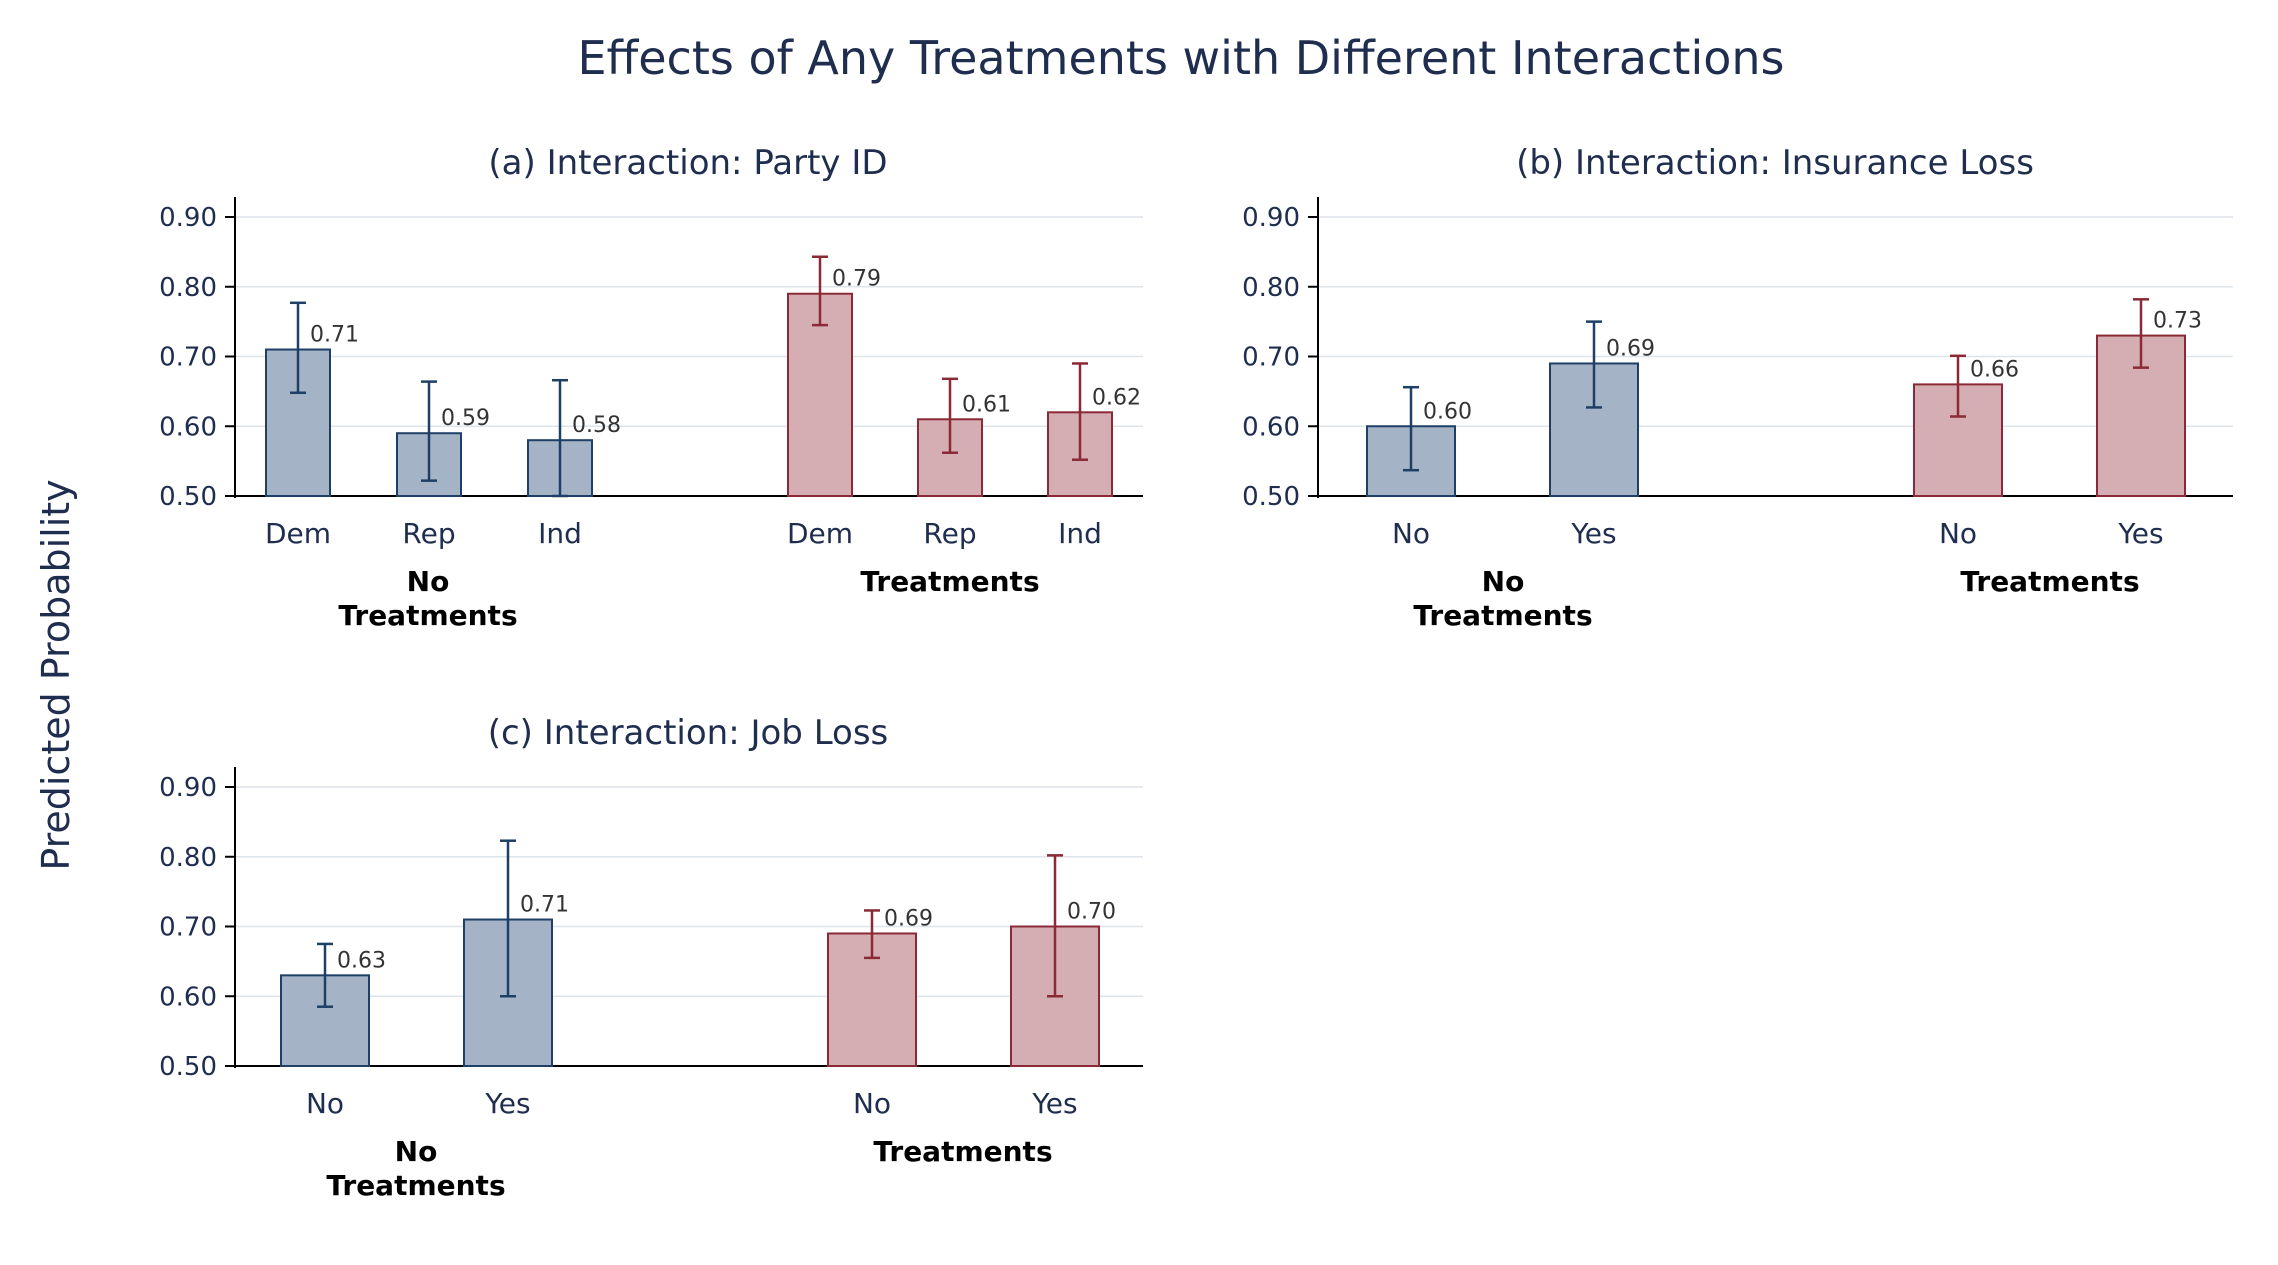 Image resolution: width=2278 pixels, height=1265 pixels. Describe the element at coordinates (687, 163) in the screenshot. I see `panel-title: (a) Interaction: Party ID` at that location.